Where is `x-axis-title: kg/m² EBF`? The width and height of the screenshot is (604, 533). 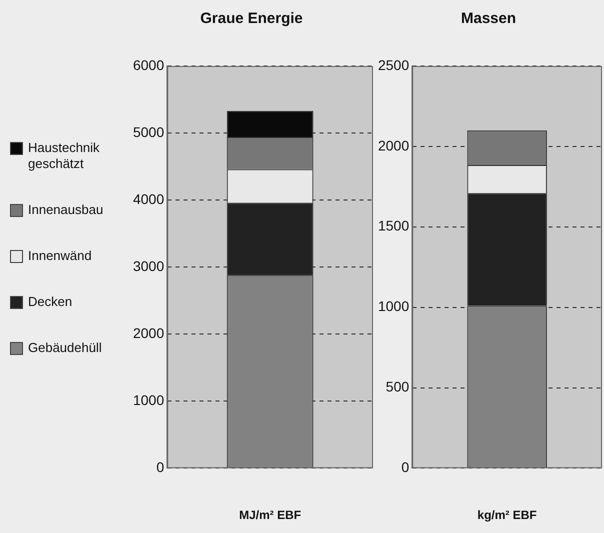 x-axis-title: kg/m² EBF is located at coordinates (507, 515).